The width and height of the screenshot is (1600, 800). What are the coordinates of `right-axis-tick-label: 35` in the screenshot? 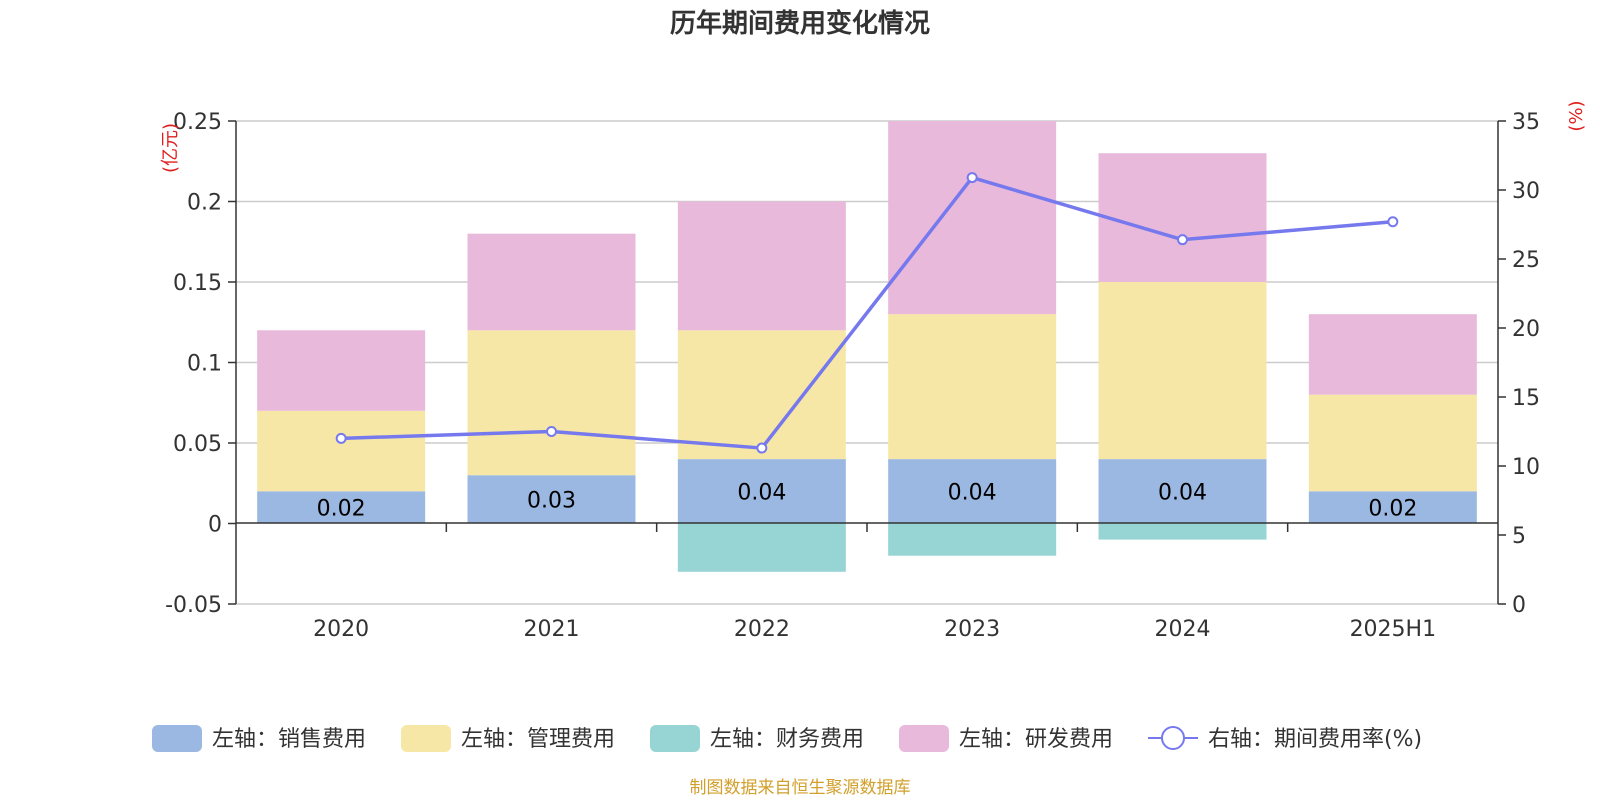 It's located at (1526, 122).